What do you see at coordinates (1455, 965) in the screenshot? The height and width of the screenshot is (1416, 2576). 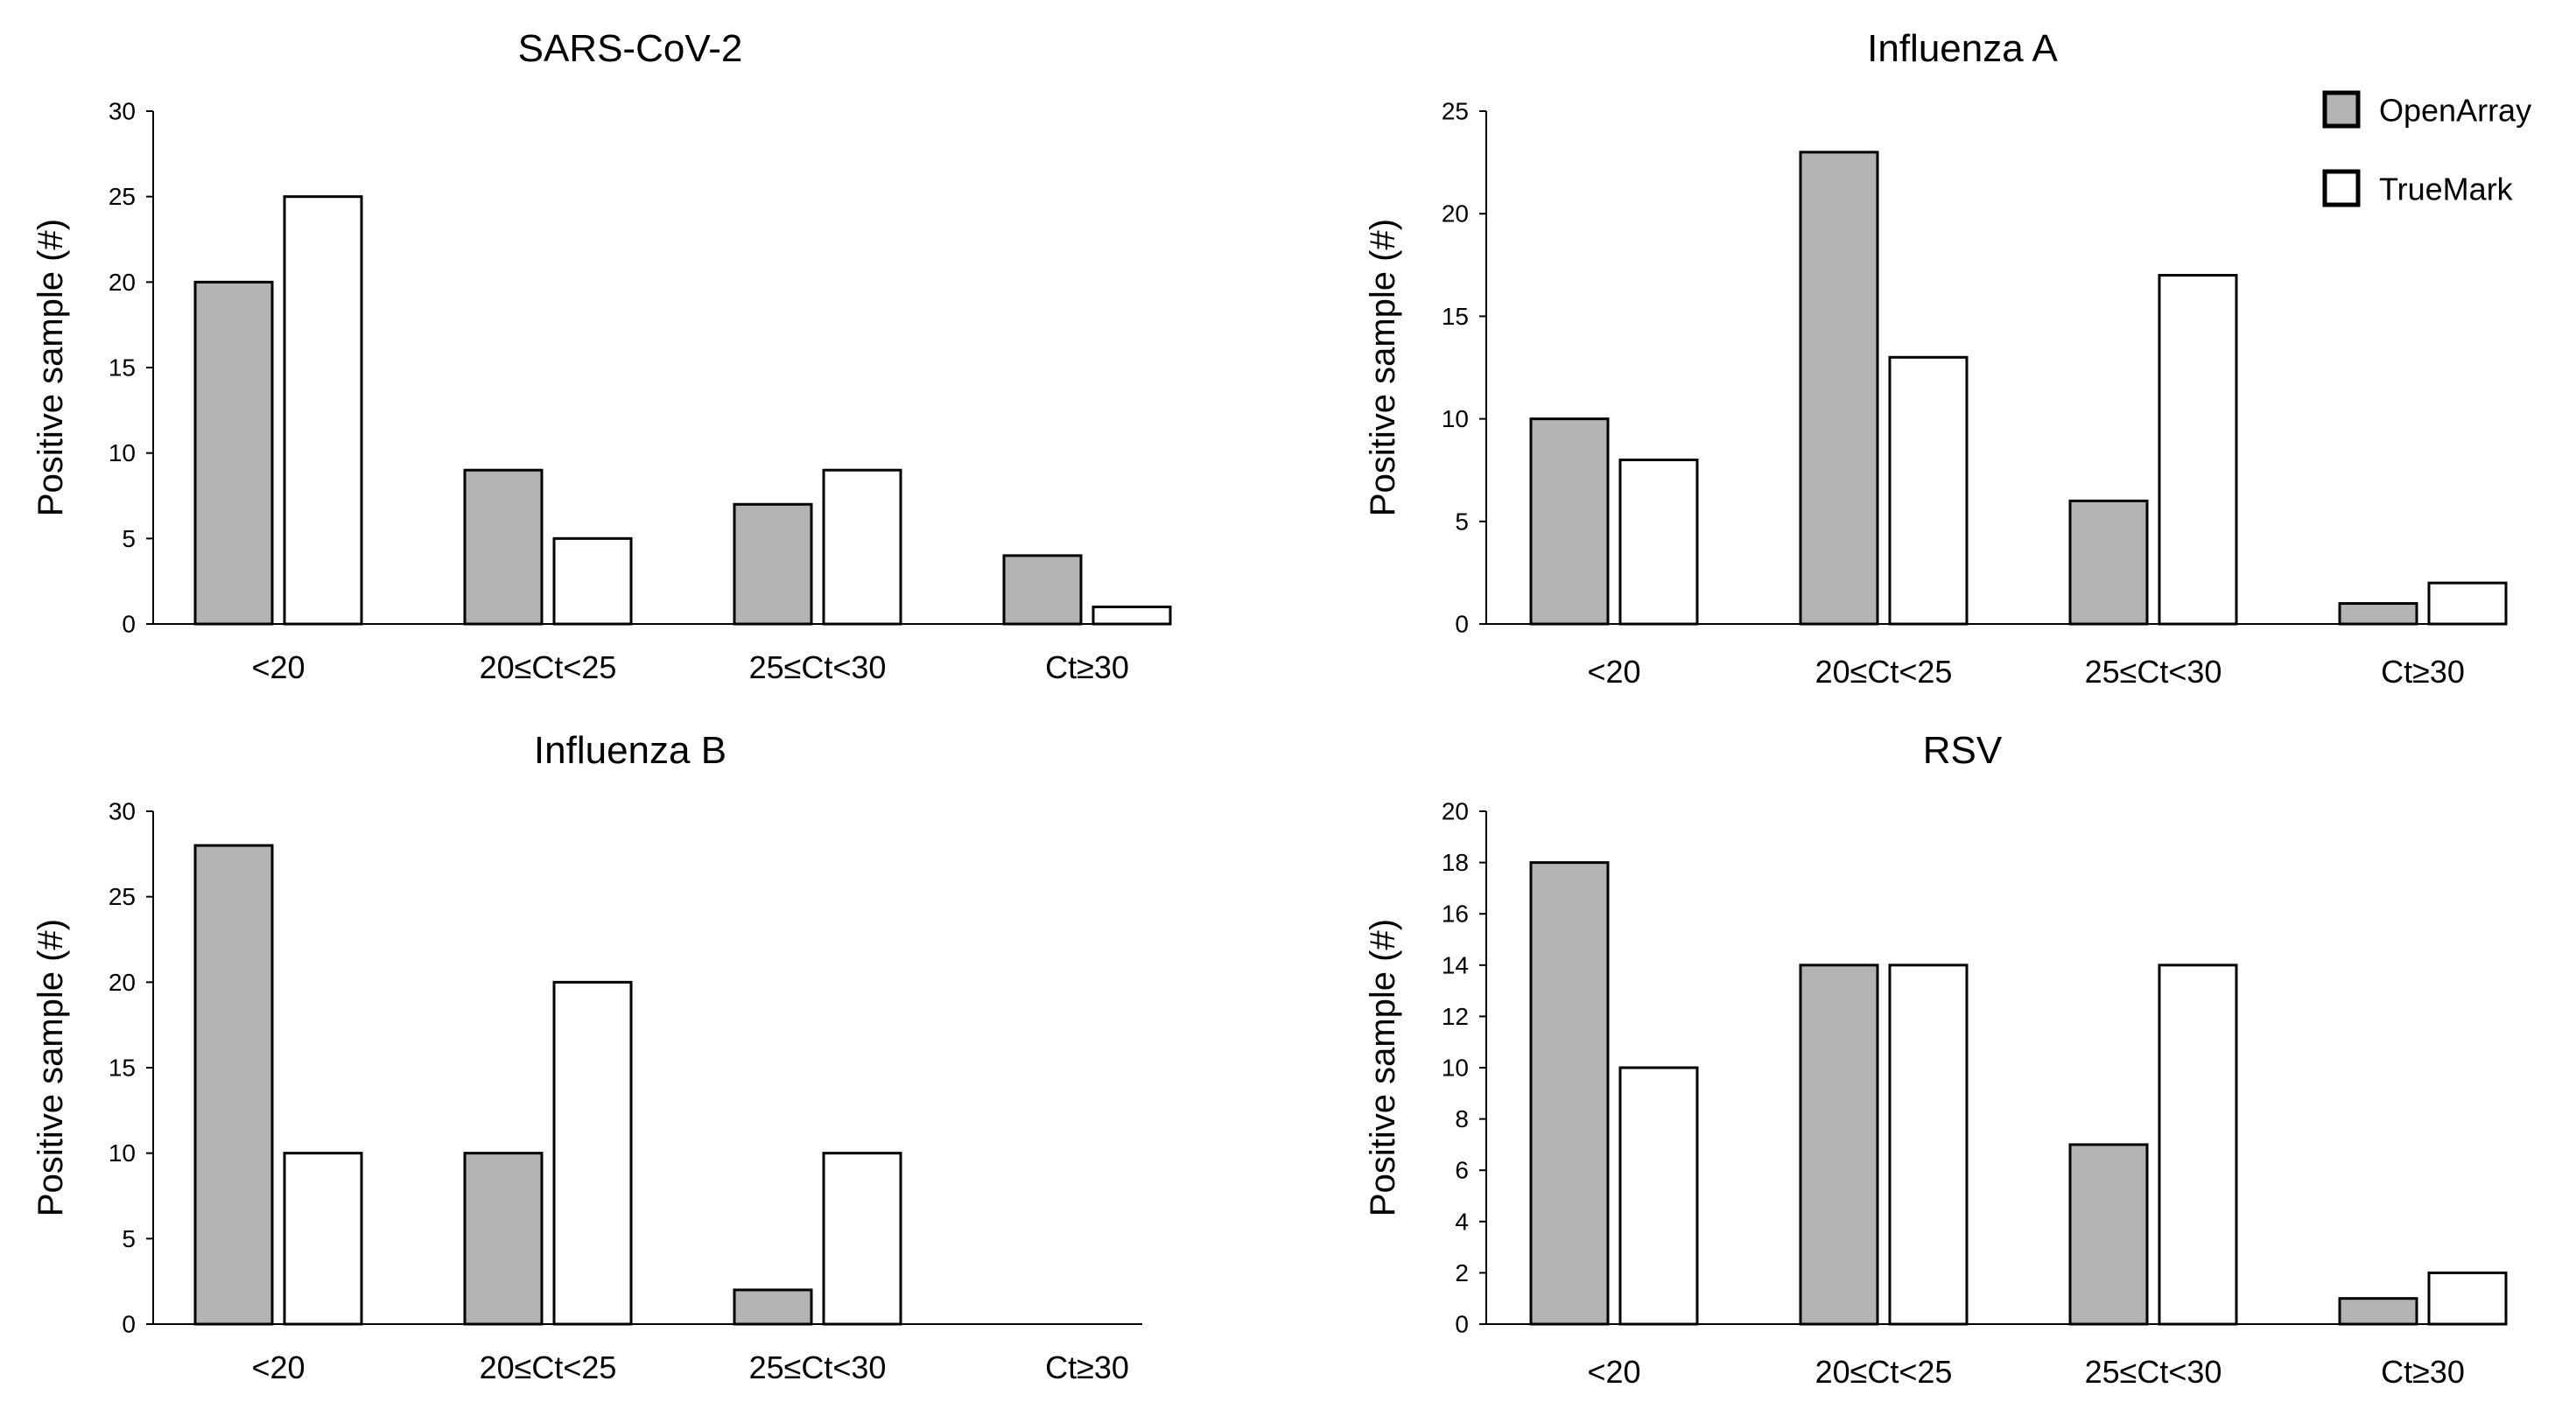 I see `y-tick-label: 14` at bounding box center [1455, 965].